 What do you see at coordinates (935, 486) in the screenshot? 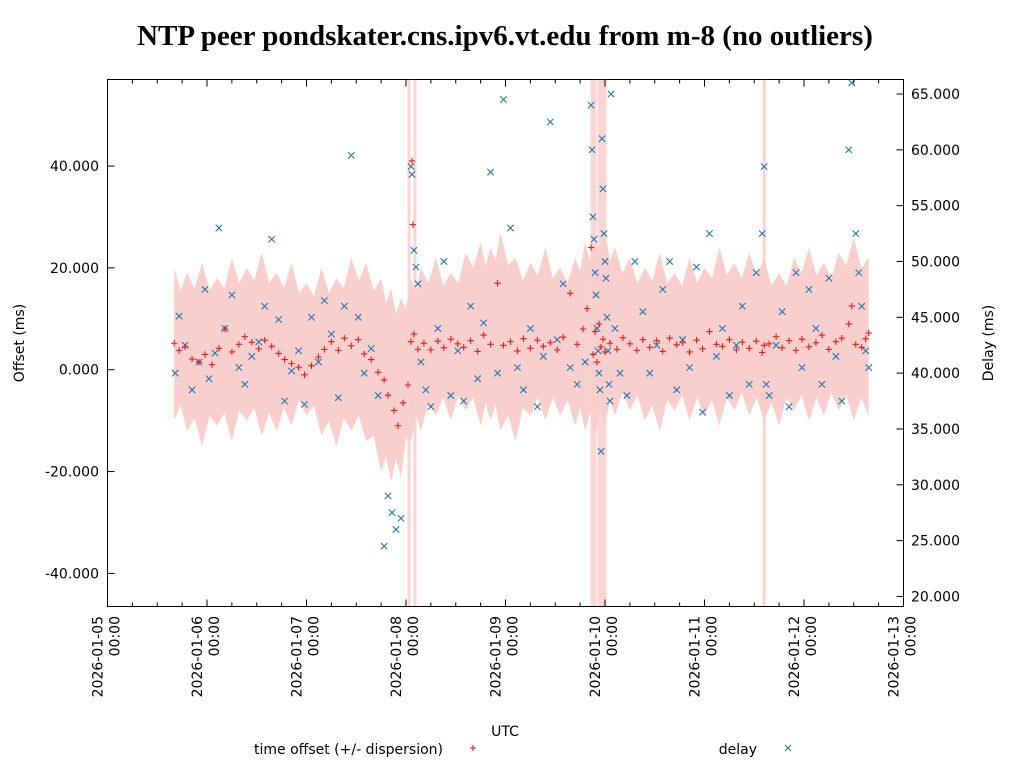
I see `y2-tick-label: 30.000` at bounding box center [935, 486].